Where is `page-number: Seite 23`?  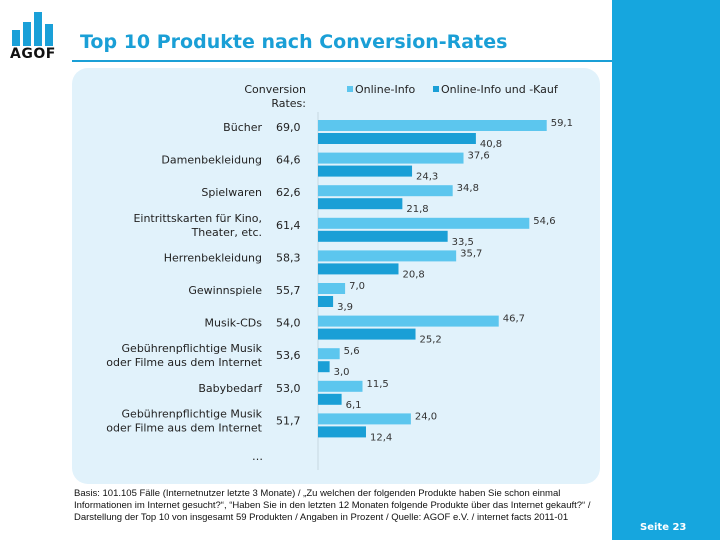 page-number: Seite 23 is located at coordinates (663, 527).